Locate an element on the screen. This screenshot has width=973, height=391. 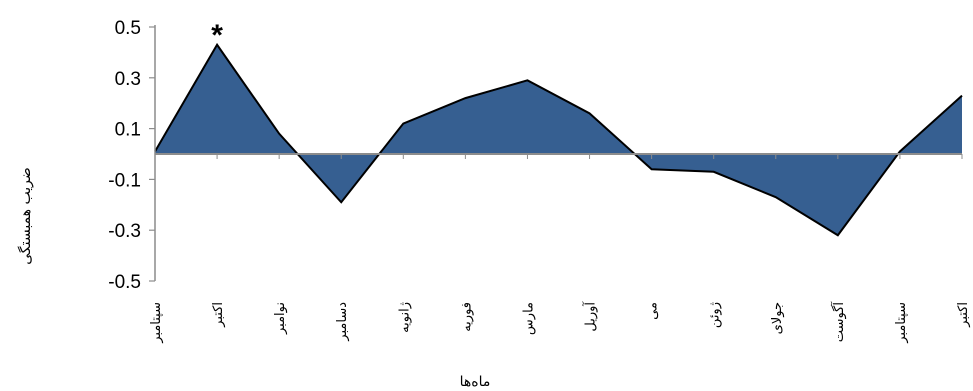
x-axis-title: ماه‌ها is located at coordinates (475, 382).